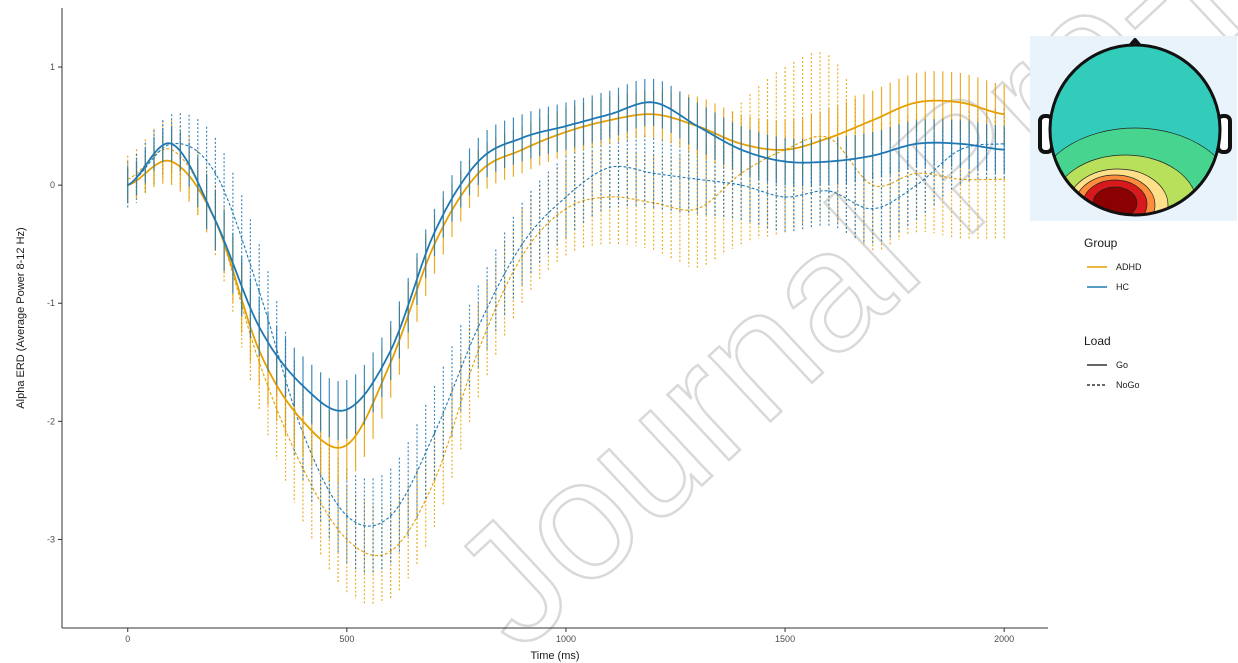 This screenshot has width=1238, height=663. Describe the element at coordinates (1129, 267) in the screenshot. I see `legend-label: ADHD` at that location.